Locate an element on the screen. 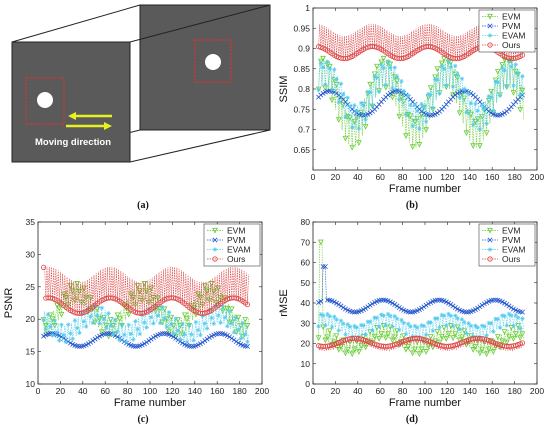 The height and width of the screenshot is (428, 550). x-axis-label: Frame number is located at coordinates (425, 403).